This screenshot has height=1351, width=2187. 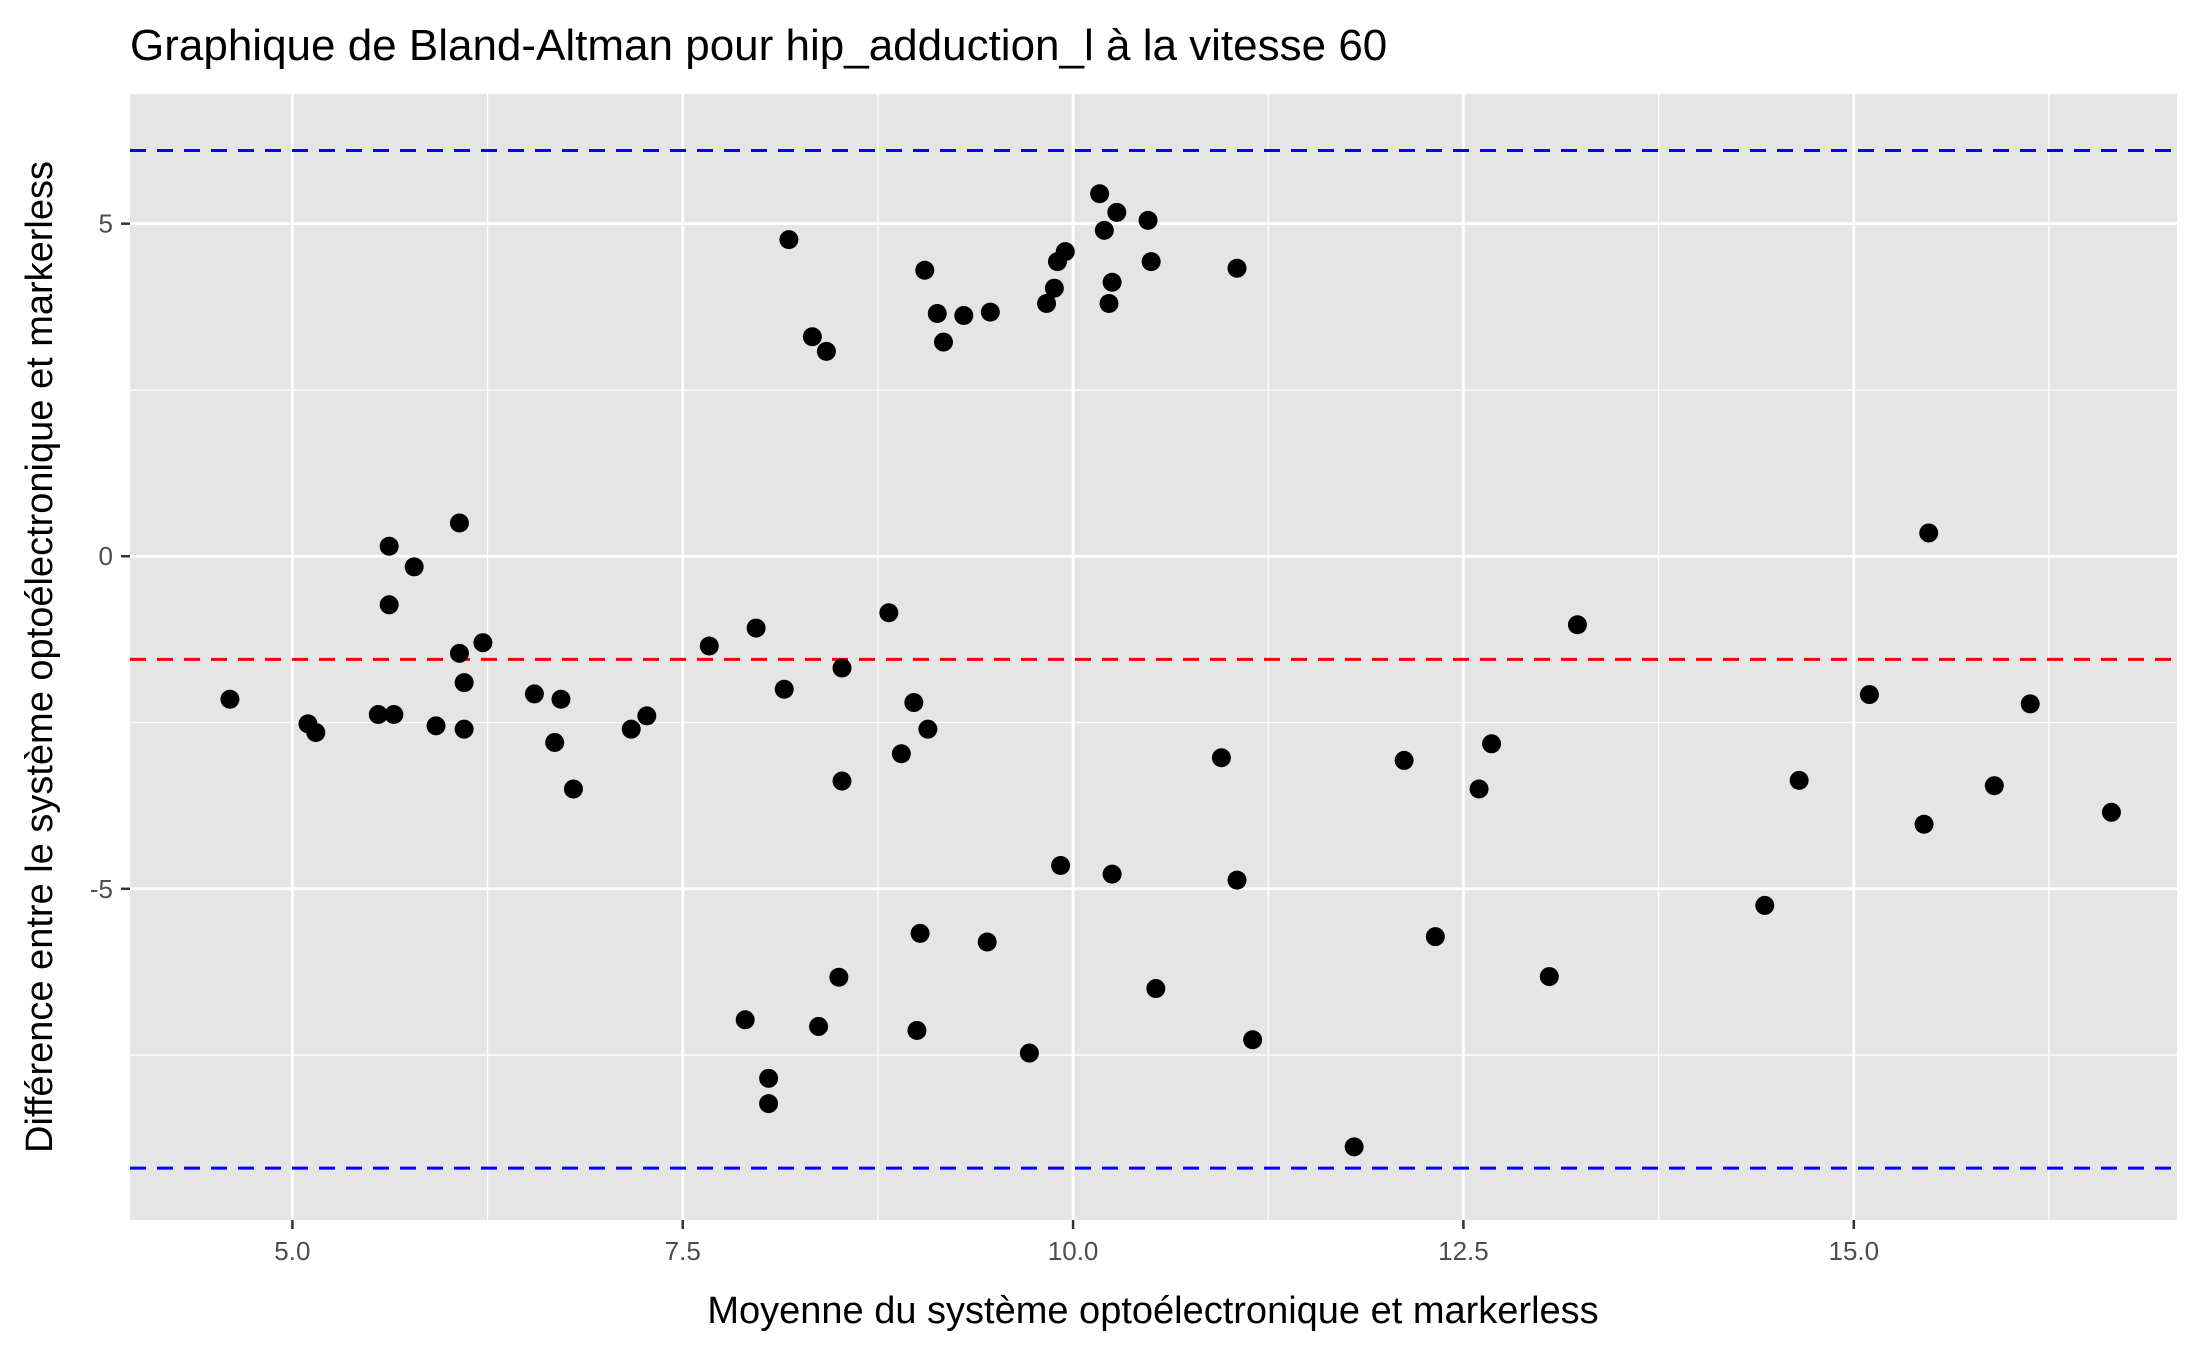 What do you see at coordinates (1463, 1251) in the screenshot?
I see `x-tick-label: 12.5` at bounding box center [1463, 1251].